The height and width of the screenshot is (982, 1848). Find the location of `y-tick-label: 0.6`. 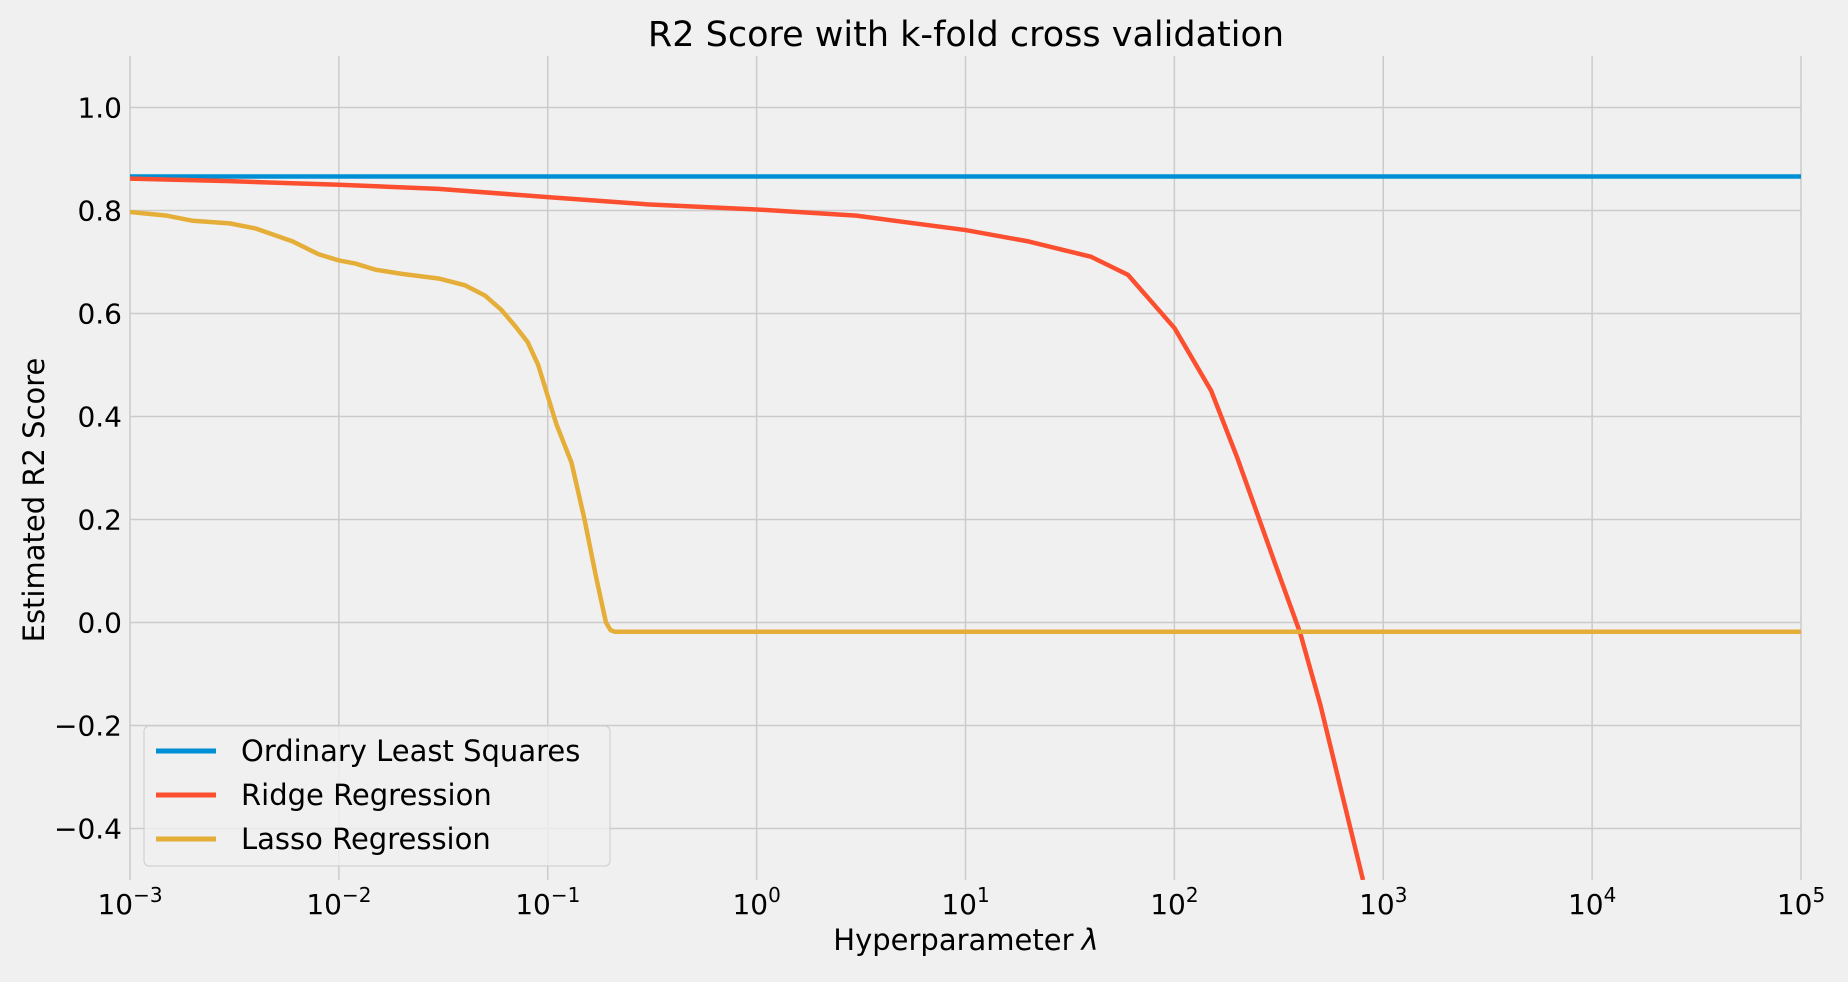

y-tick-label: 0.6 is located at coordinates (99, 314).